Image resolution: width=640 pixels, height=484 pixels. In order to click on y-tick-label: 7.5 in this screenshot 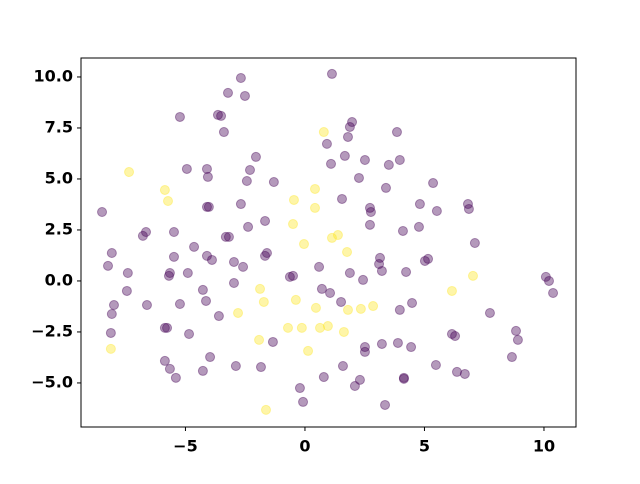, I will do `click(59, 126)`.